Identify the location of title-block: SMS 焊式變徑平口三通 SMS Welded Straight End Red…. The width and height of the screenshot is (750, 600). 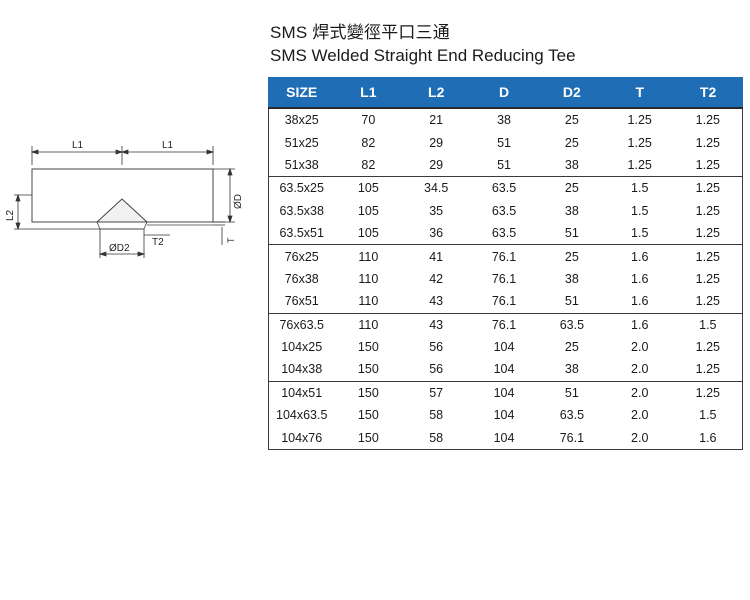
(423, 44).